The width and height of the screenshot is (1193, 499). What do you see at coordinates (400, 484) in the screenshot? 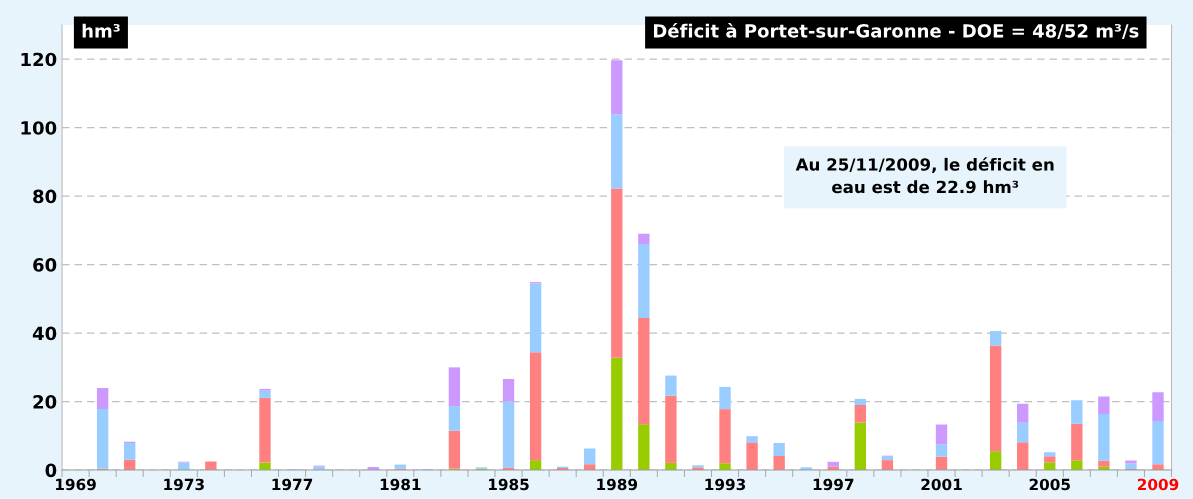
I see `x-tick-label: 1981` at bounding box center [400, 484].